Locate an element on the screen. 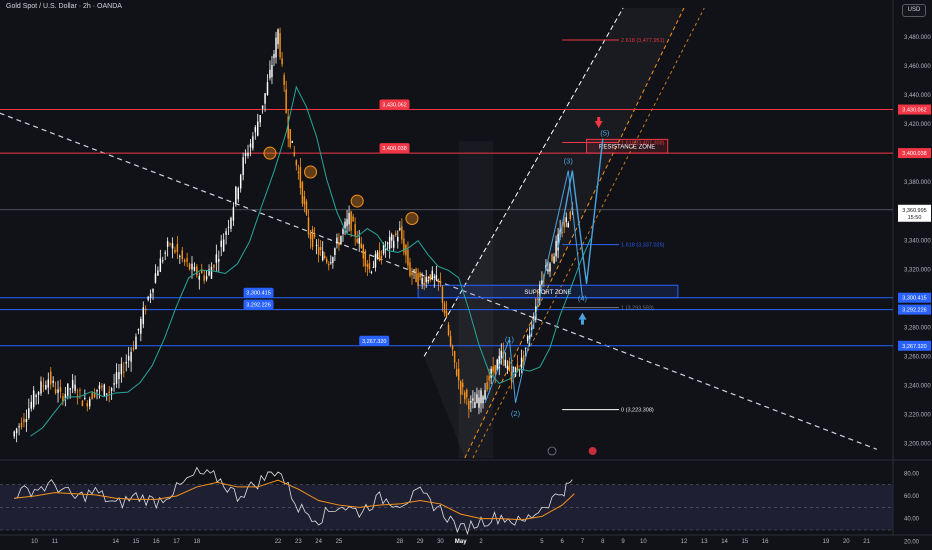 This screenshot has height=550, width=932. current-price-text: 3,360.995 is located at coordinates (914, 211).